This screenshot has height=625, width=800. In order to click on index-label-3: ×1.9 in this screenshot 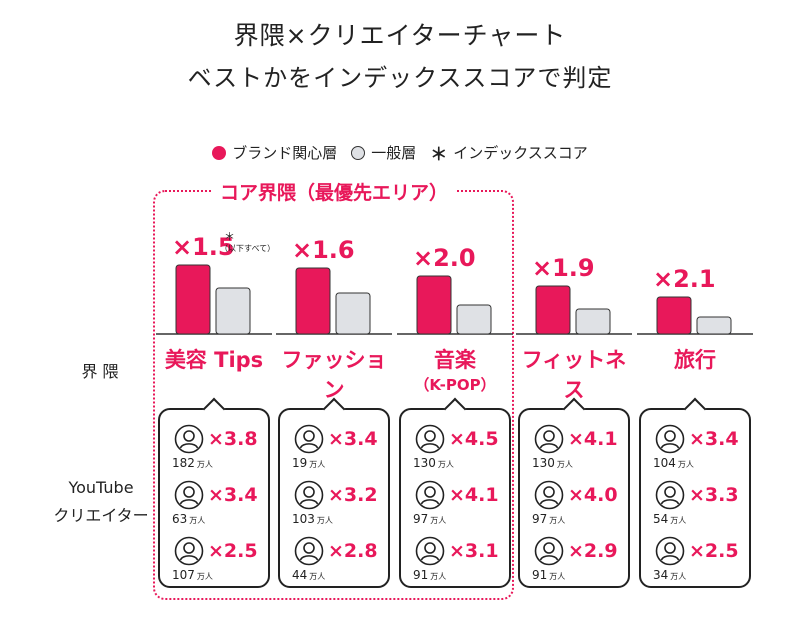, I will do `click(563, 268)`.